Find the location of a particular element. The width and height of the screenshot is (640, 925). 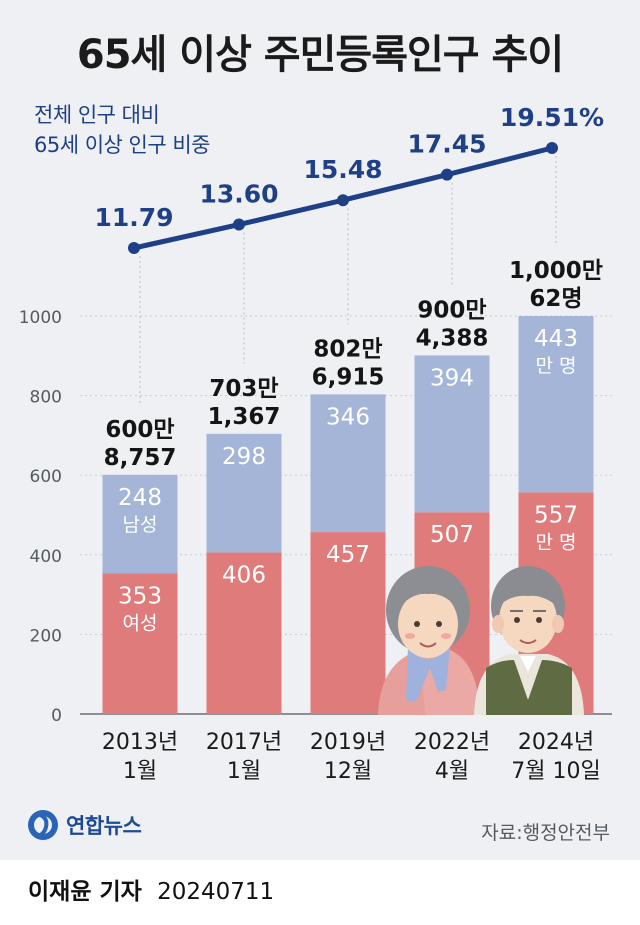

x-tick-label-year: 2013년 is located at coordinates (140, 742).